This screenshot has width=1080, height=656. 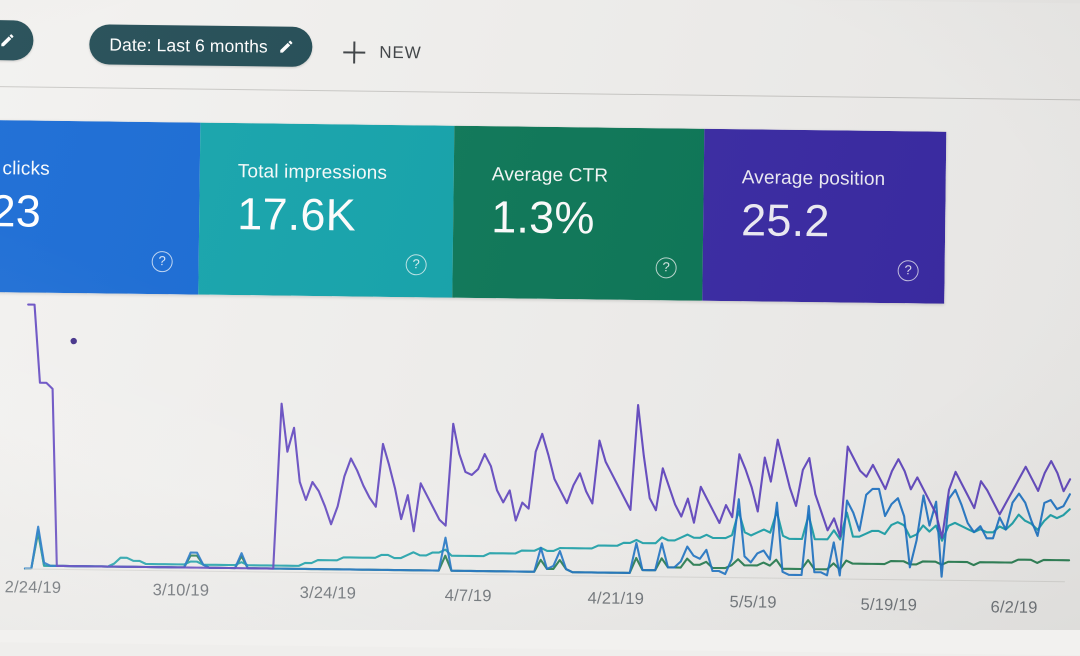 I want to click on x-axis-tick-label: 4/7/19, so click(x=468, y=596).